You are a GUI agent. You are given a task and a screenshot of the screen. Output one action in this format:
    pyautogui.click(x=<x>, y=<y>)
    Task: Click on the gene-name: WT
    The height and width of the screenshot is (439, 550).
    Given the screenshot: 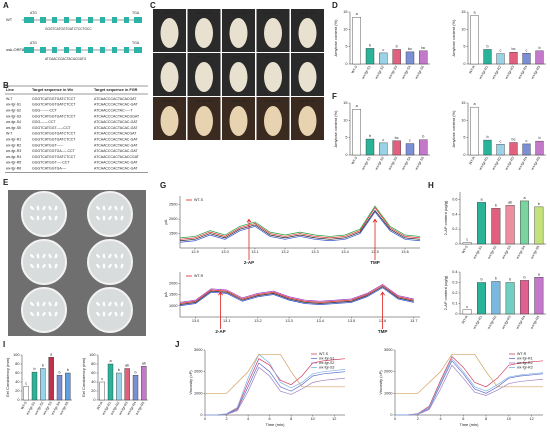 What is the action you would take?
    pyautogui.click(x=9, y=19)
    